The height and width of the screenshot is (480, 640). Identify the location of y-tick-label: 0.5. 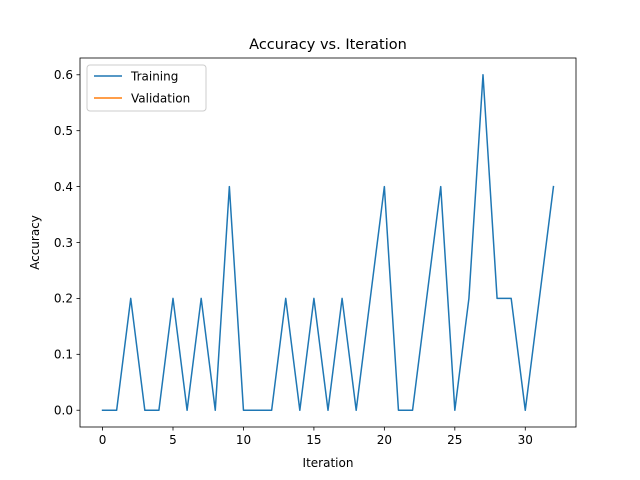
(63, 131).